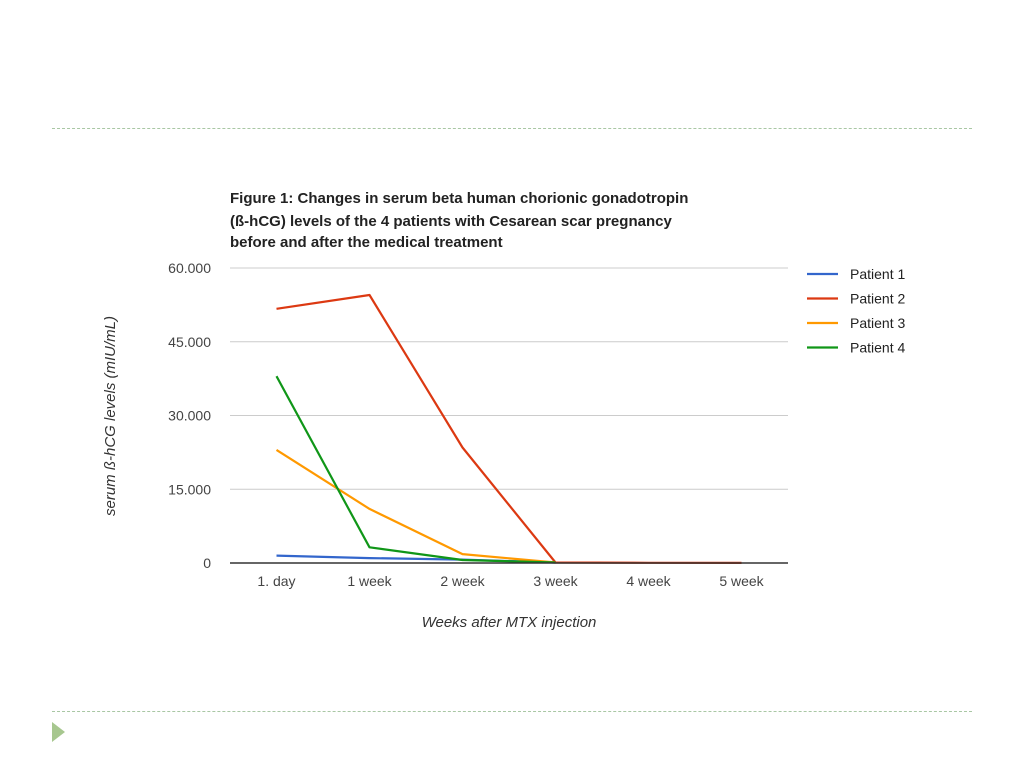  I want to click on legend-label: Patient 1, so click(877, 274).